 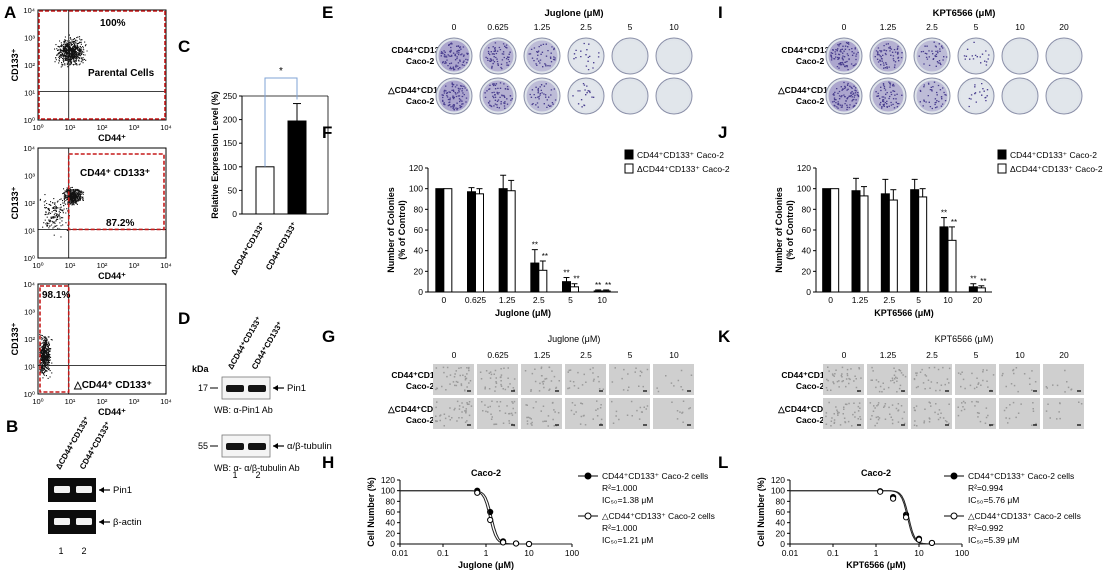 What do you see at coordinates (486, 473) in the screenshot?
I see `chart-title: Caco-2` at bounding box center [486, 473].